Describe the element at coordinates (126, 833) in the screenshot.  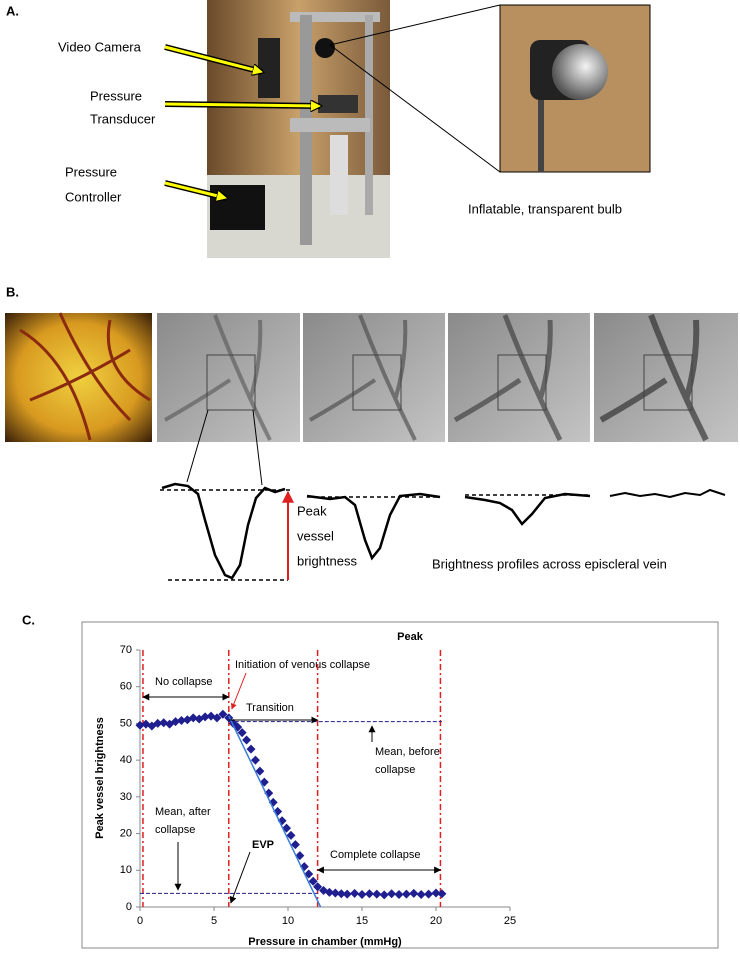
I see `y-tick-label: 20` at that location.